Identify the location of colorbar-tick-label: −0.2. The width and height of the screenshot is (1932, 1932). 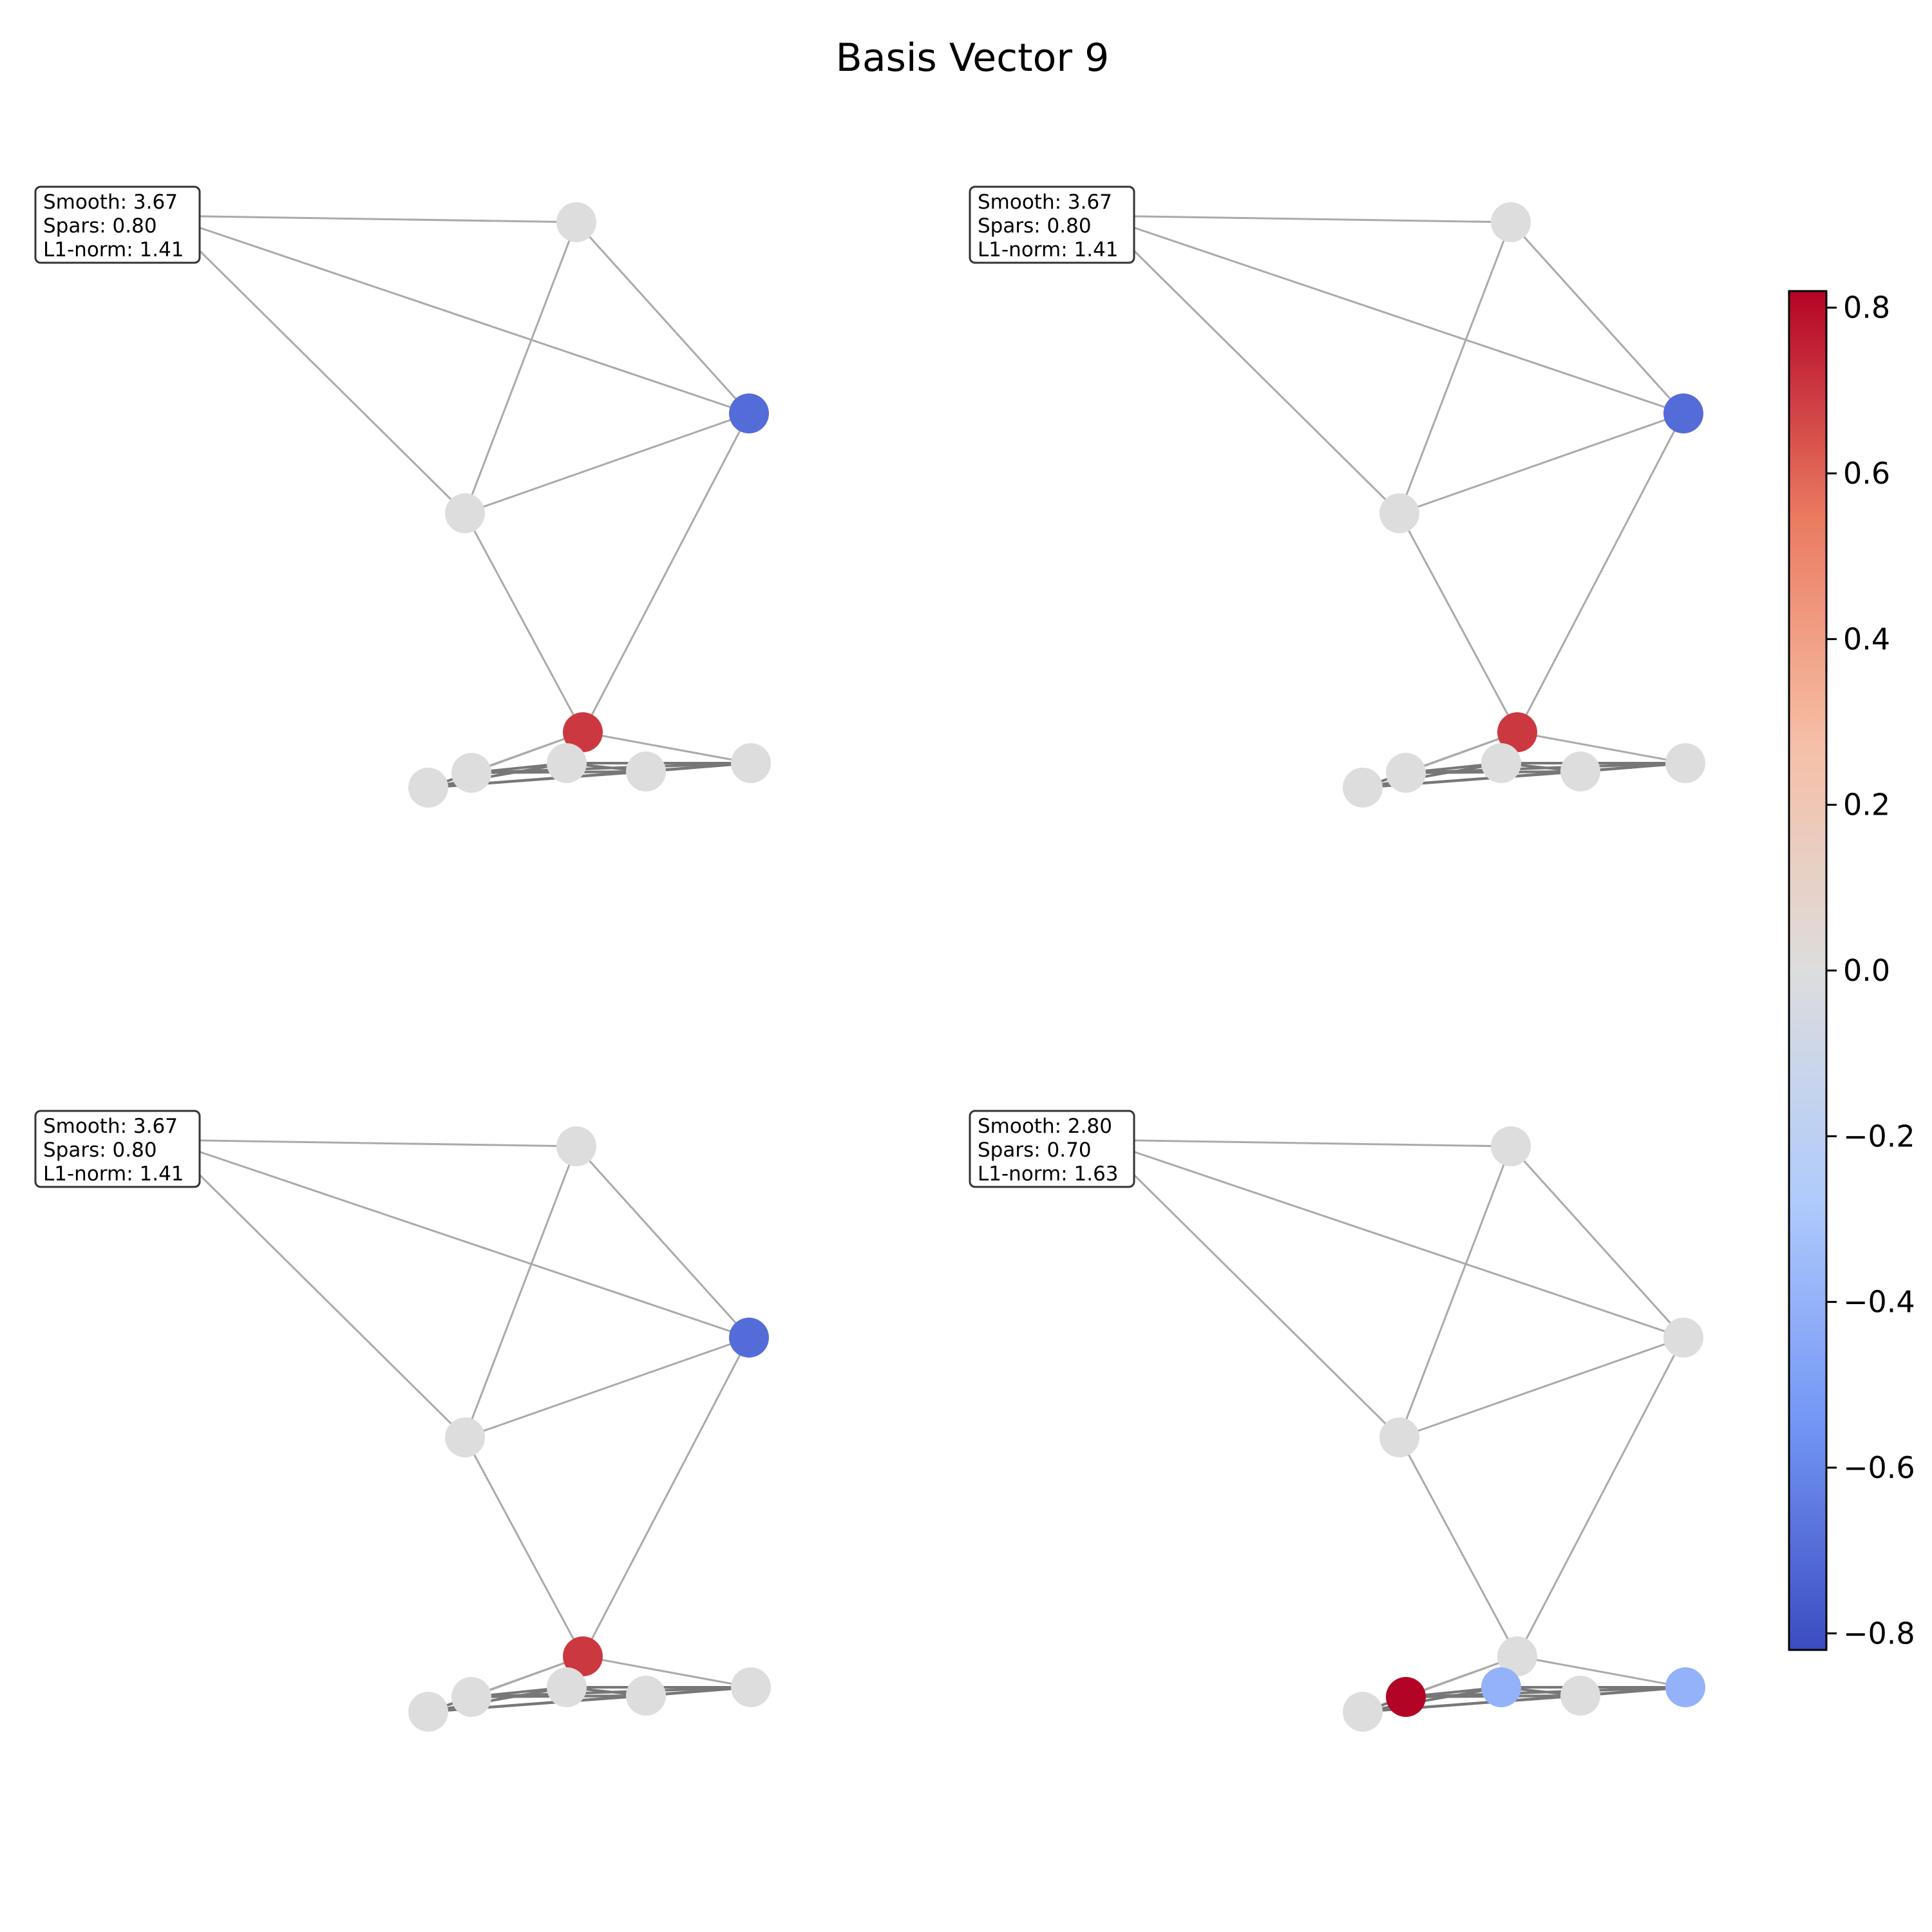
(1879, 1136).